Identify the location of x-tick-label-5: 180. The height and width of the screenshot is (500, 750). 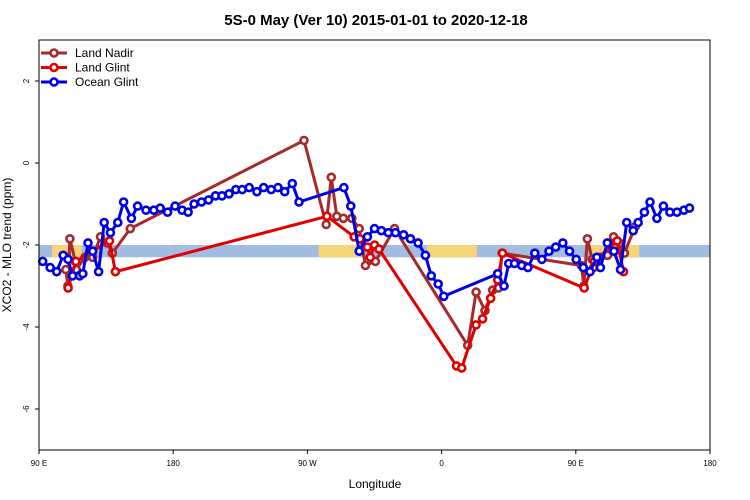
(710, 463).